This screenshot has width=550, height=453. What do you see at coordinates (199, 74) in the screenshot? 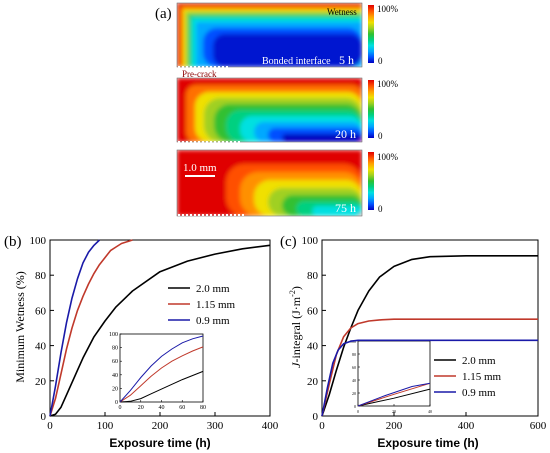
I see `pre-crack-label: Pre-crack` at bounding box center [199, 74].